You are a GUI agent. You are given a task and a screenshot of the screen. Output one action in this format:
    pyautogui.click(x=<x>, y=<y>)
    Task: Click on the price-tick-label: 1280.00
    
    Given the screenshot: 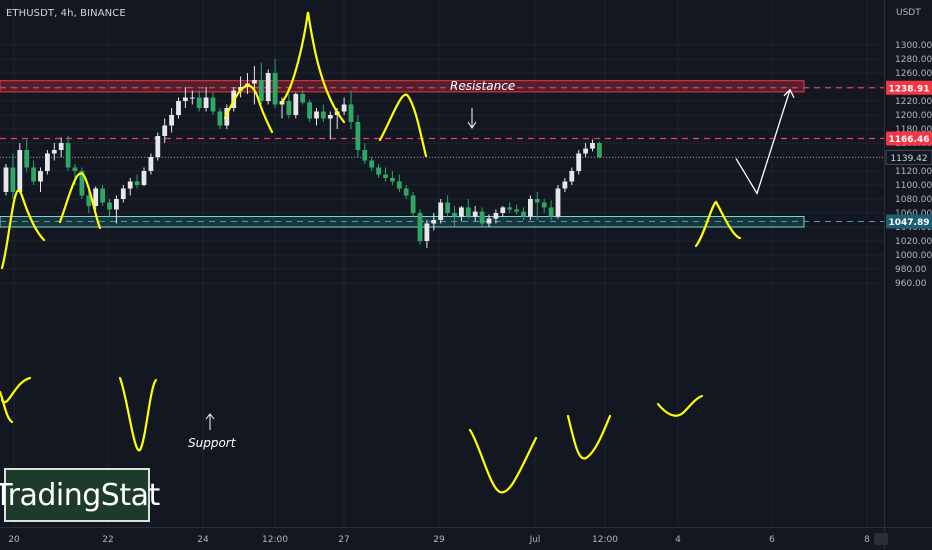 What is the action you would take?
    pyautogui.click(x=913, y=60)
    